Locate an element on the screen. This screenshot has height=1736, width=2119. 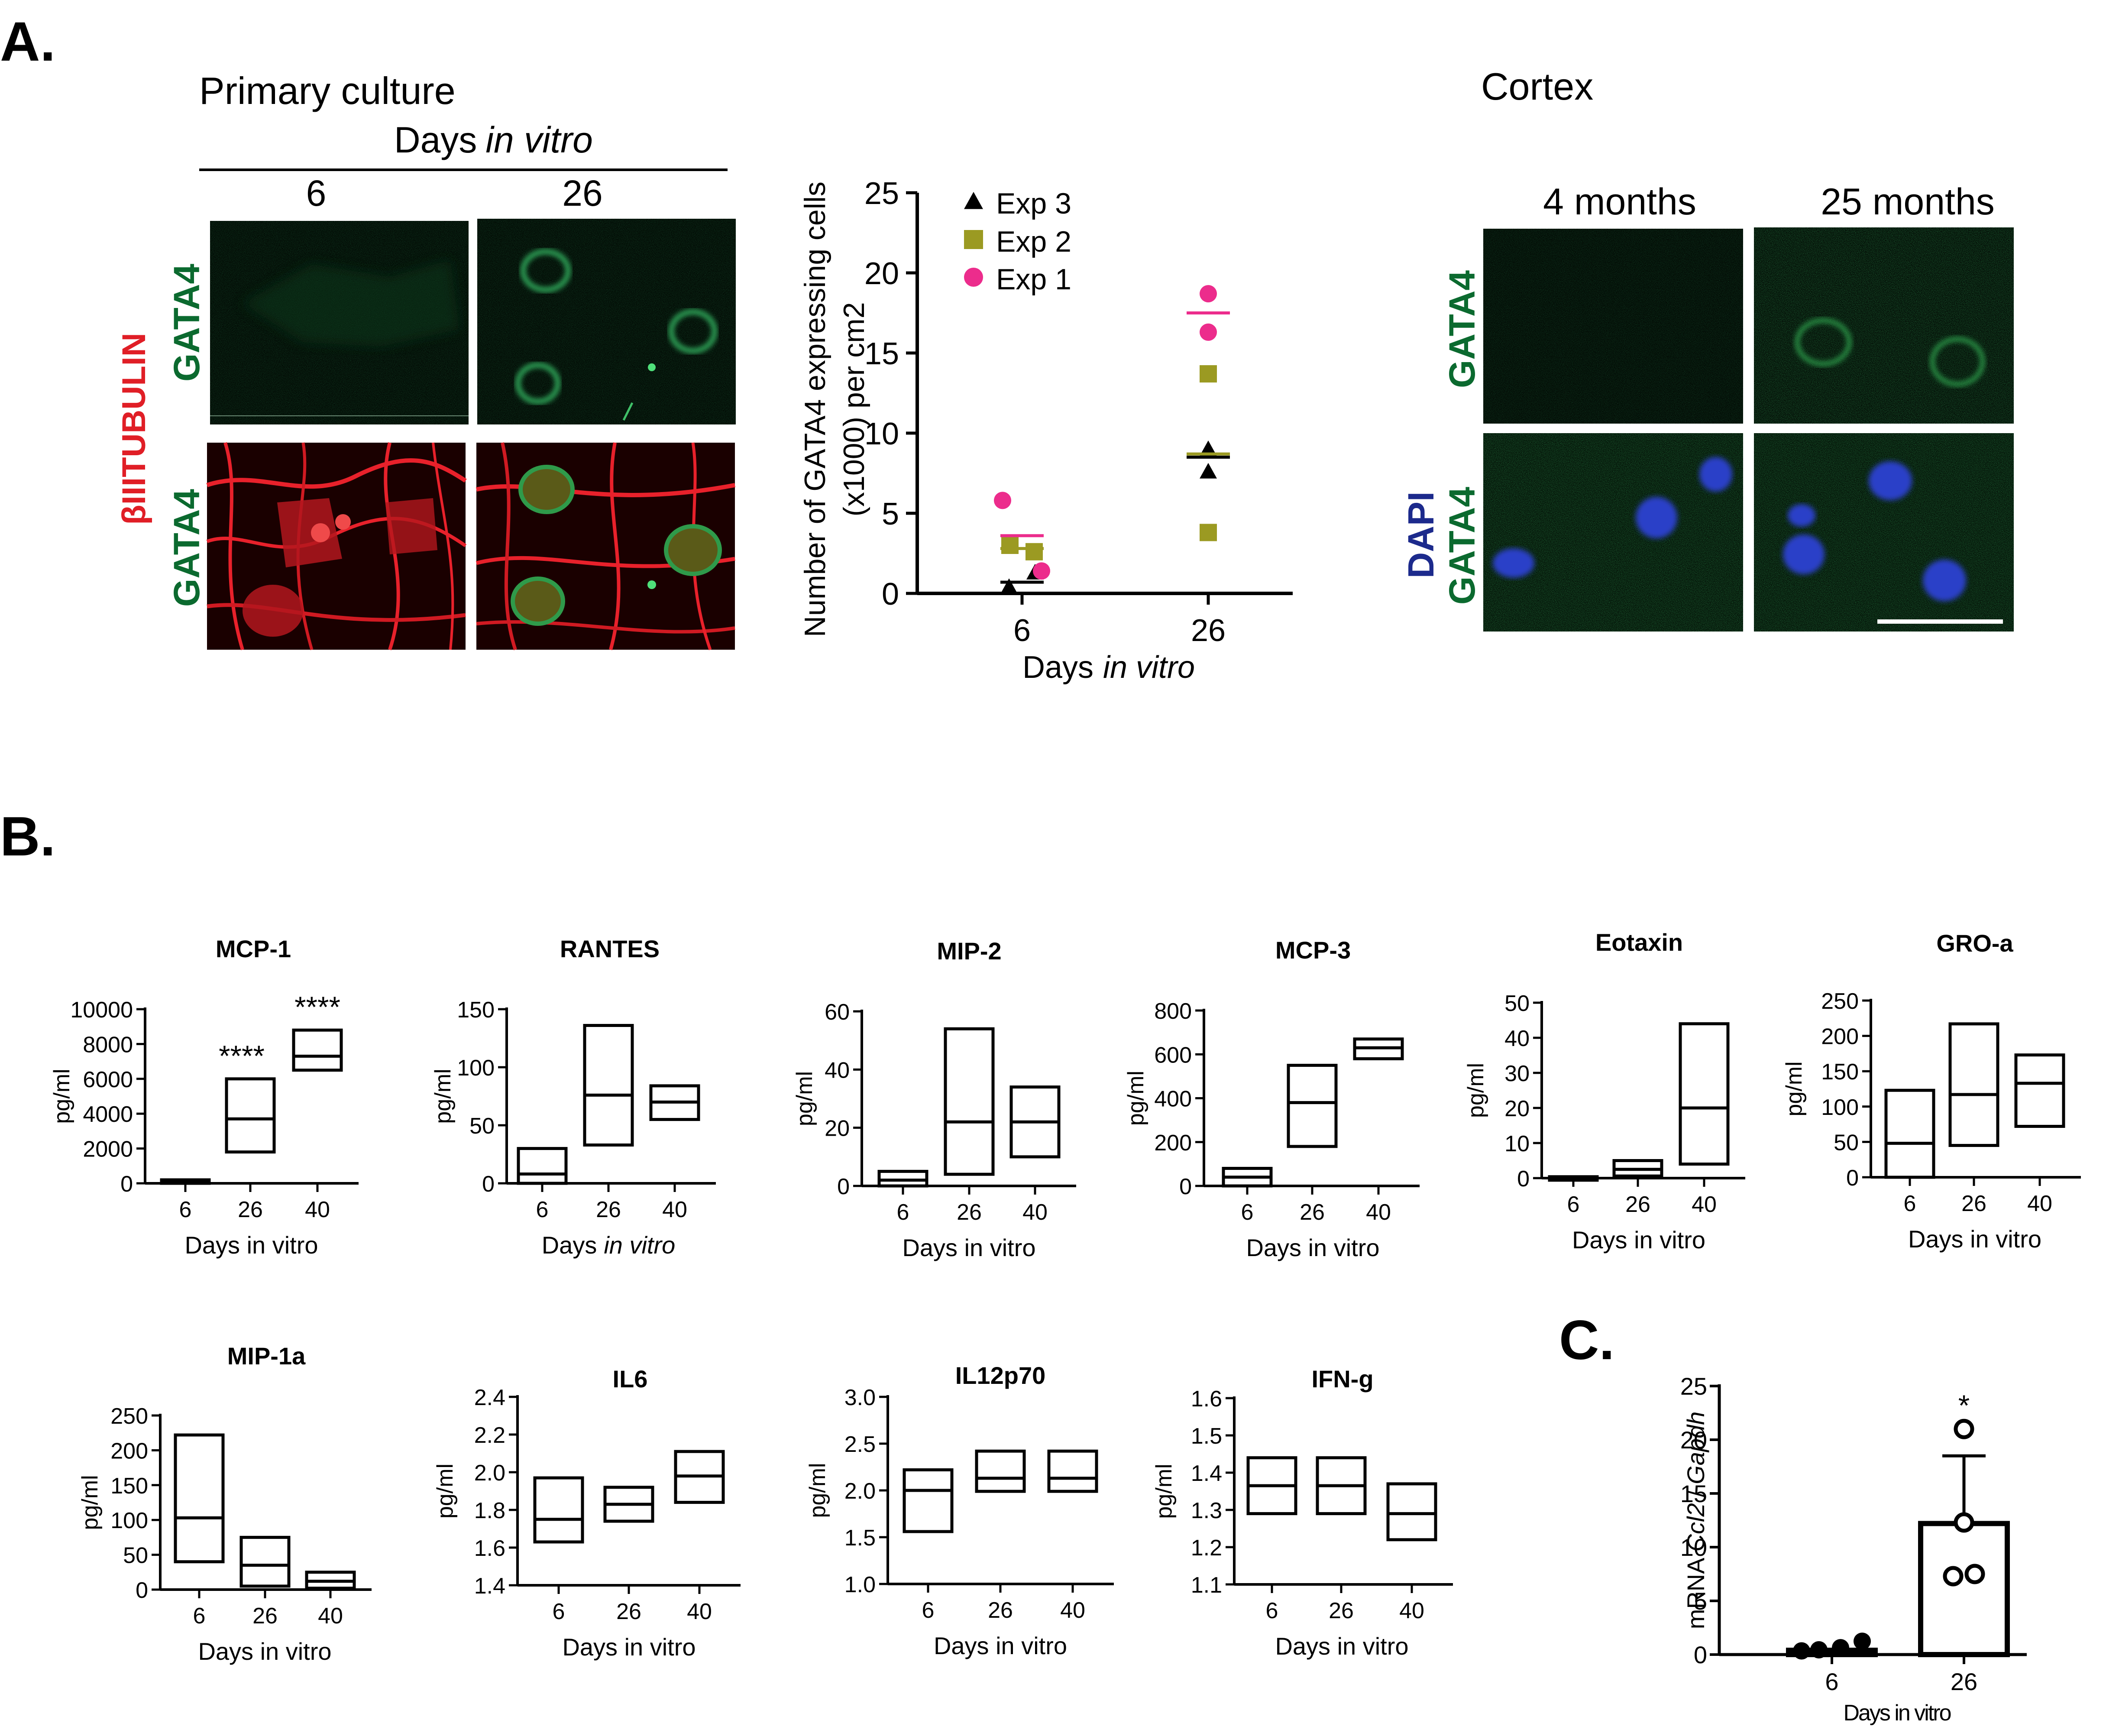
y-tick-label: 600 is located at coordinates (1173, 1055).